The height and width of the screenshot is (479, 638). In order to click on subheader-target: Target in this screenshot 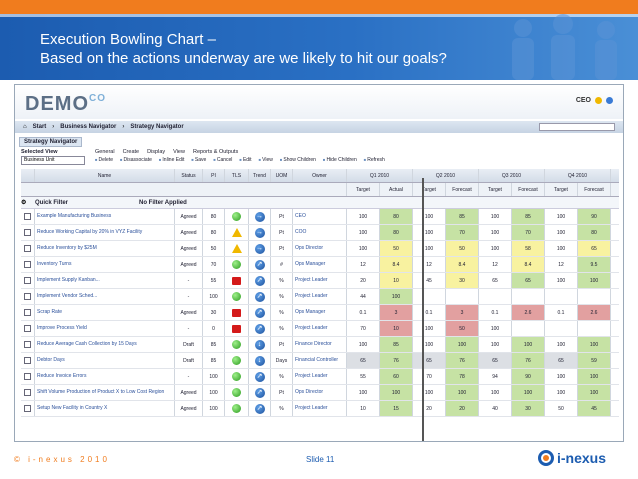, I will do `click(561, 189)`.